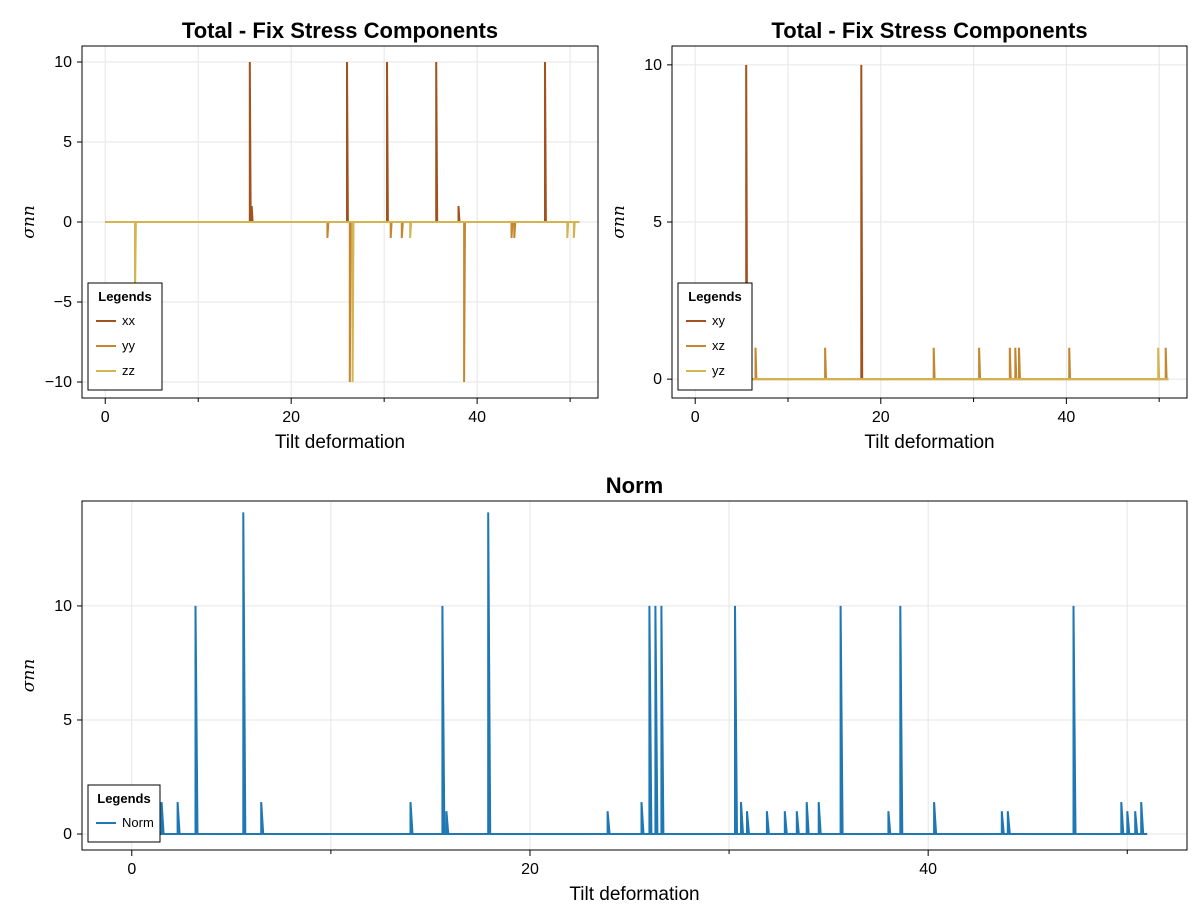 The height and width of the screenshot is (920, 1200). What do you see at coordinates (342, 302) in the screenshot?
I see `series-zz` at bounding box center [342, 302].